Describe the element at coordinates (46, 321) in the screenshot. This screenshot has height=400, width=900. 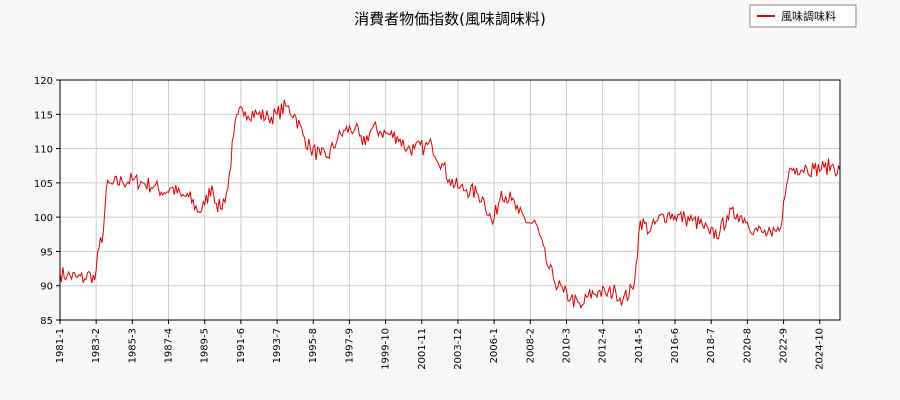
I see `y-tick-label: 85` at that location.